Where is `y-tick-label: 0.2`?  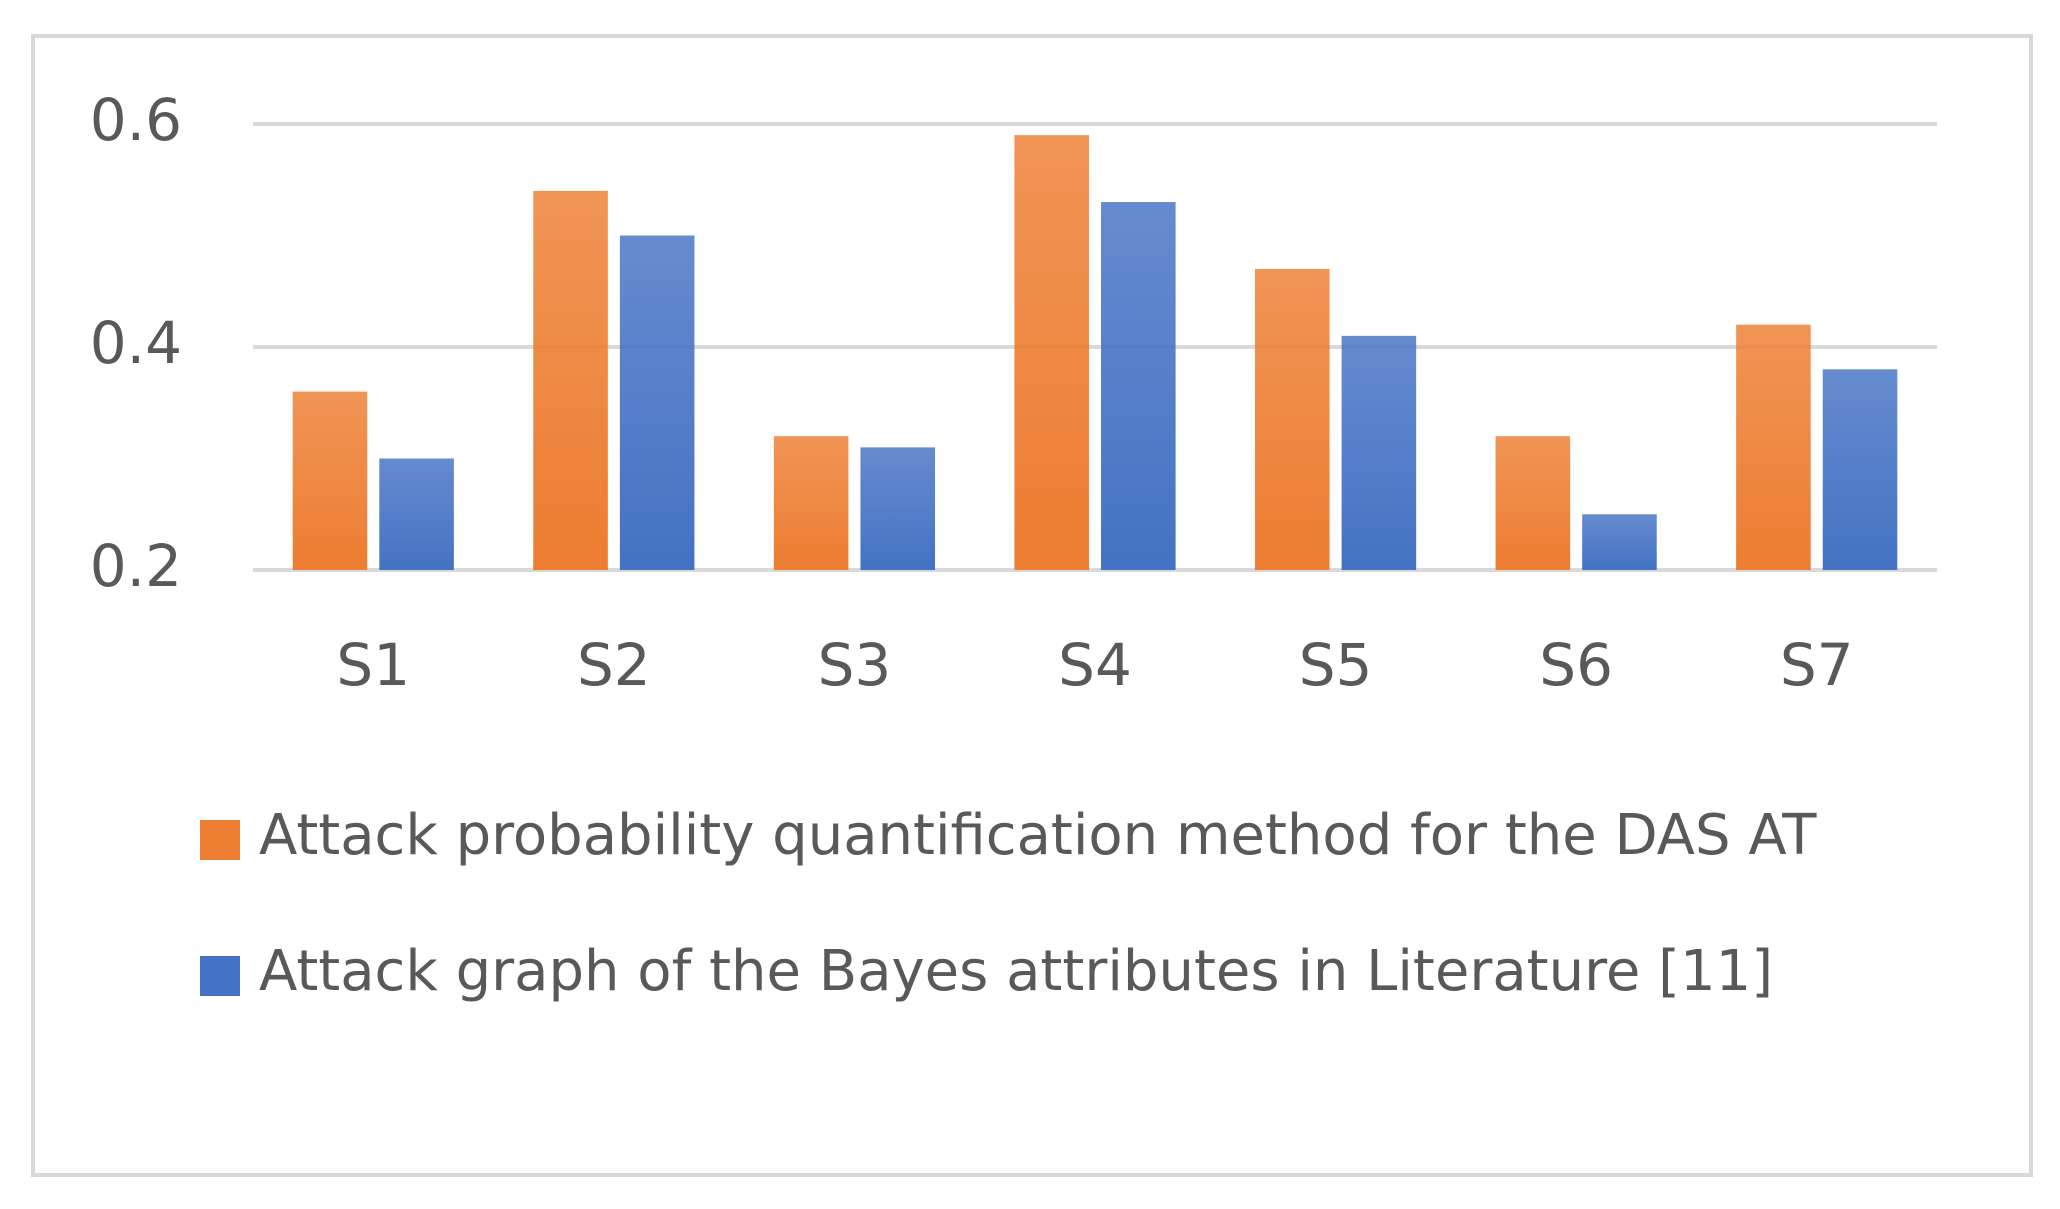
y-tick-label: 0.2 is located at coordinates (136, 566).